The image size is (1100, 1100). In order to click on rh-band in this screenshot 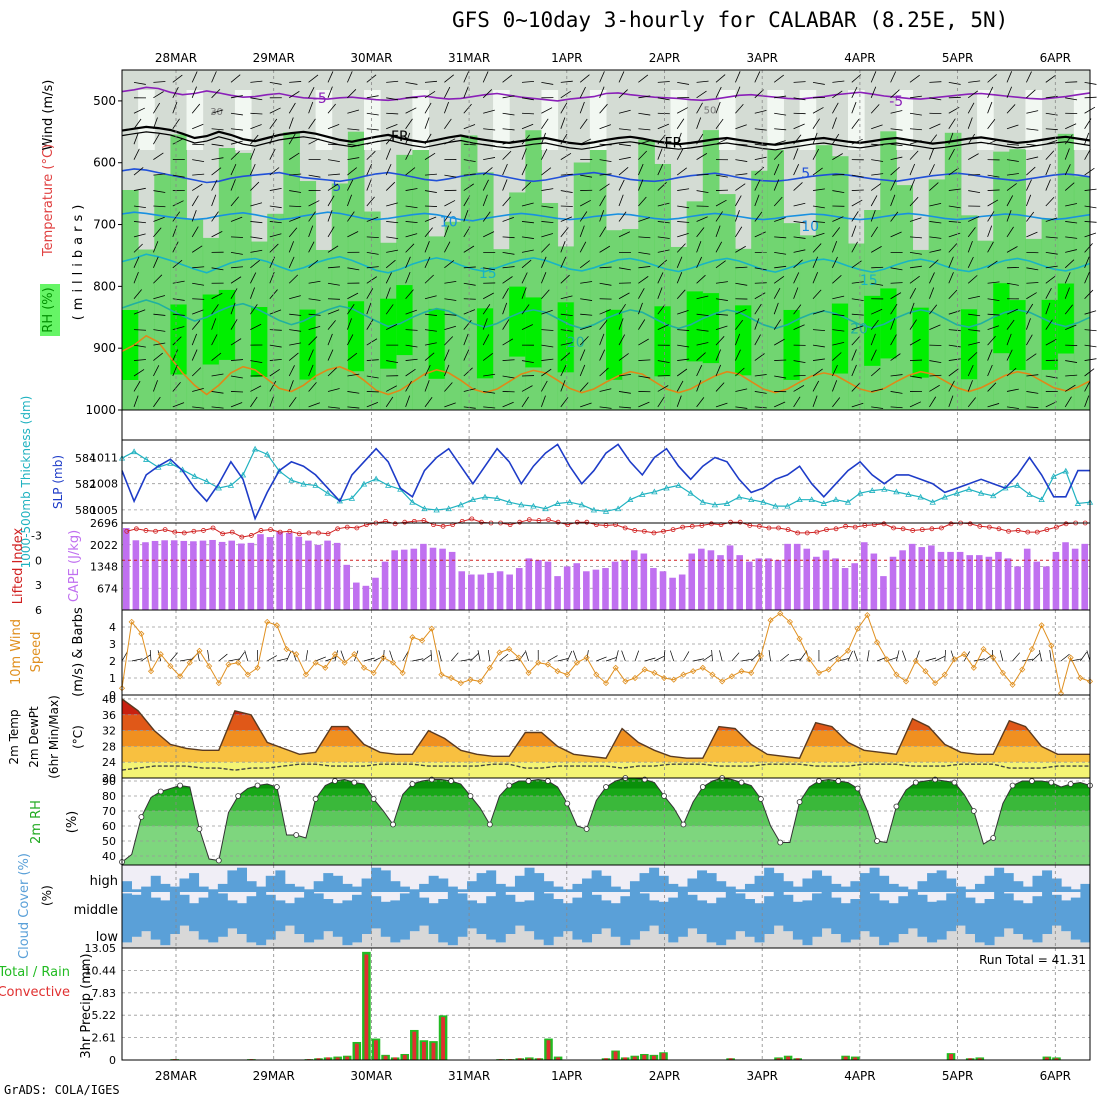, I will do `click(606, 792)`.